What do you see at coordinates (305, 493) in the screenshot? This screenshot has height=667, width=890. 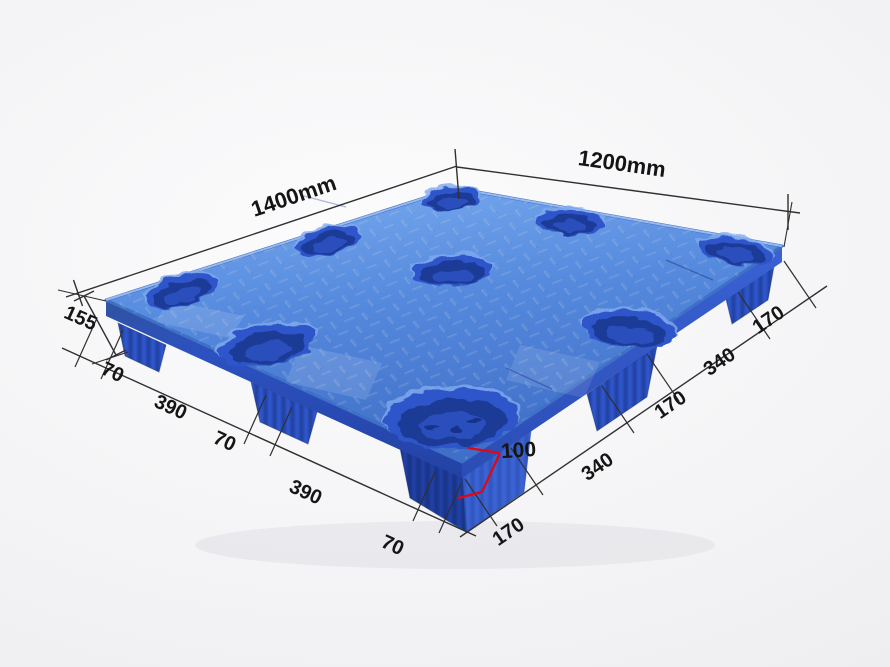 I see `long-seg-label-3: 390` at bounding box center [305, 493].